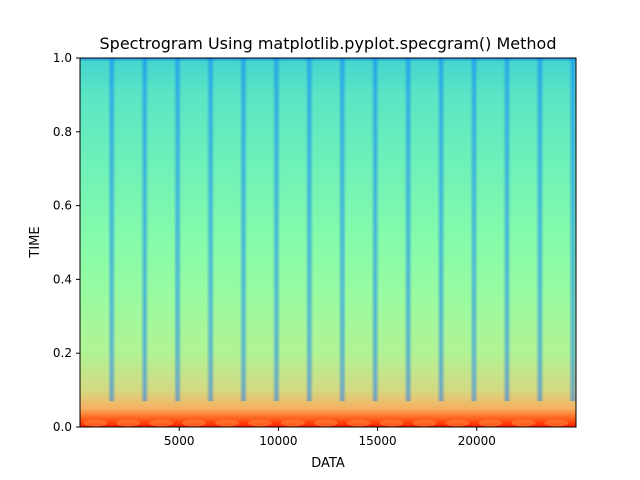 This screenshot has width=640, height=480. I want to click on y-tick-label: 1.0, so click(62, 58).